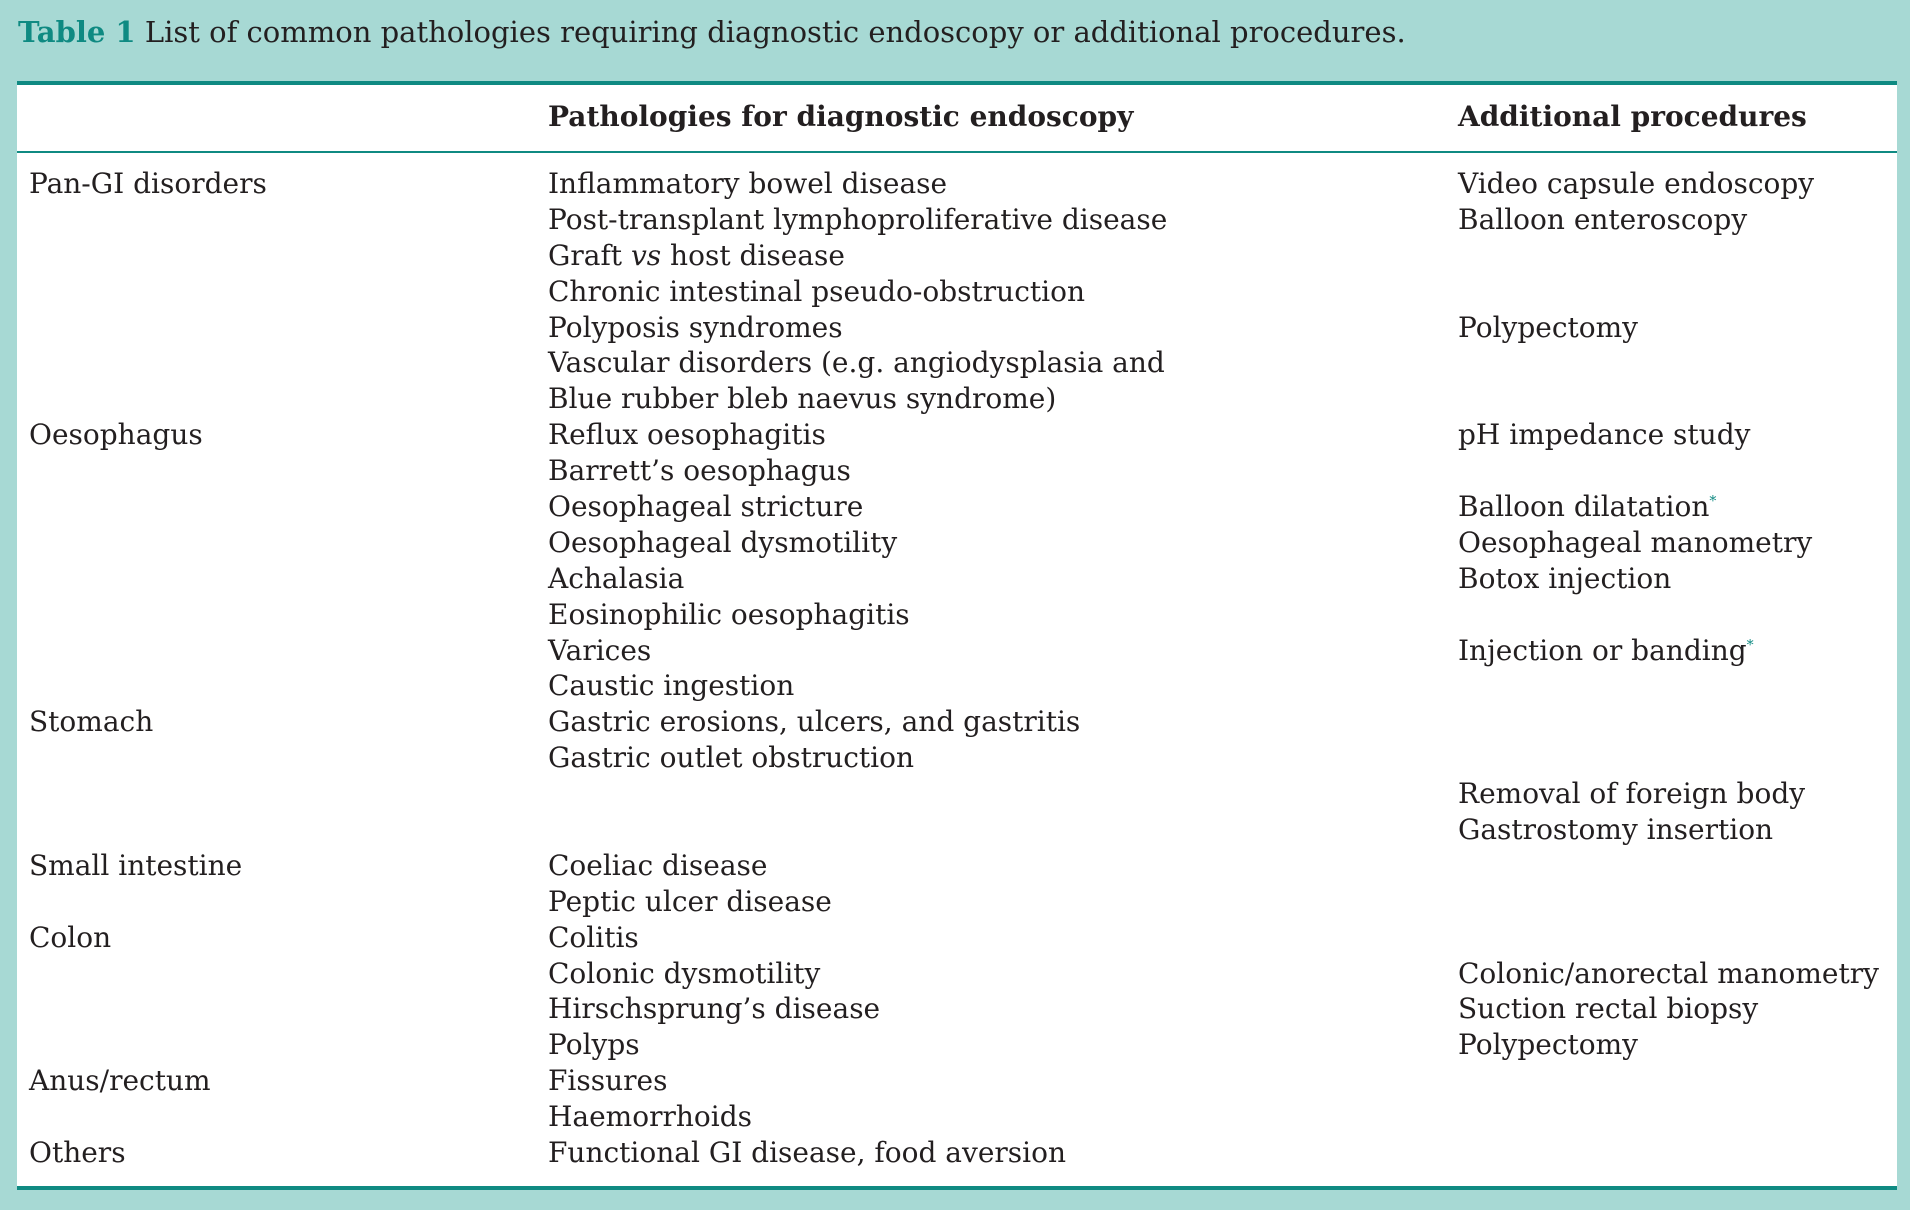 Image resolution: width=1910 pixels, height=1210 pixels. Describe the element at coordinates (671, 686) in the screenshot. I see `cell-pathology: Caustic ingestion` at that location.